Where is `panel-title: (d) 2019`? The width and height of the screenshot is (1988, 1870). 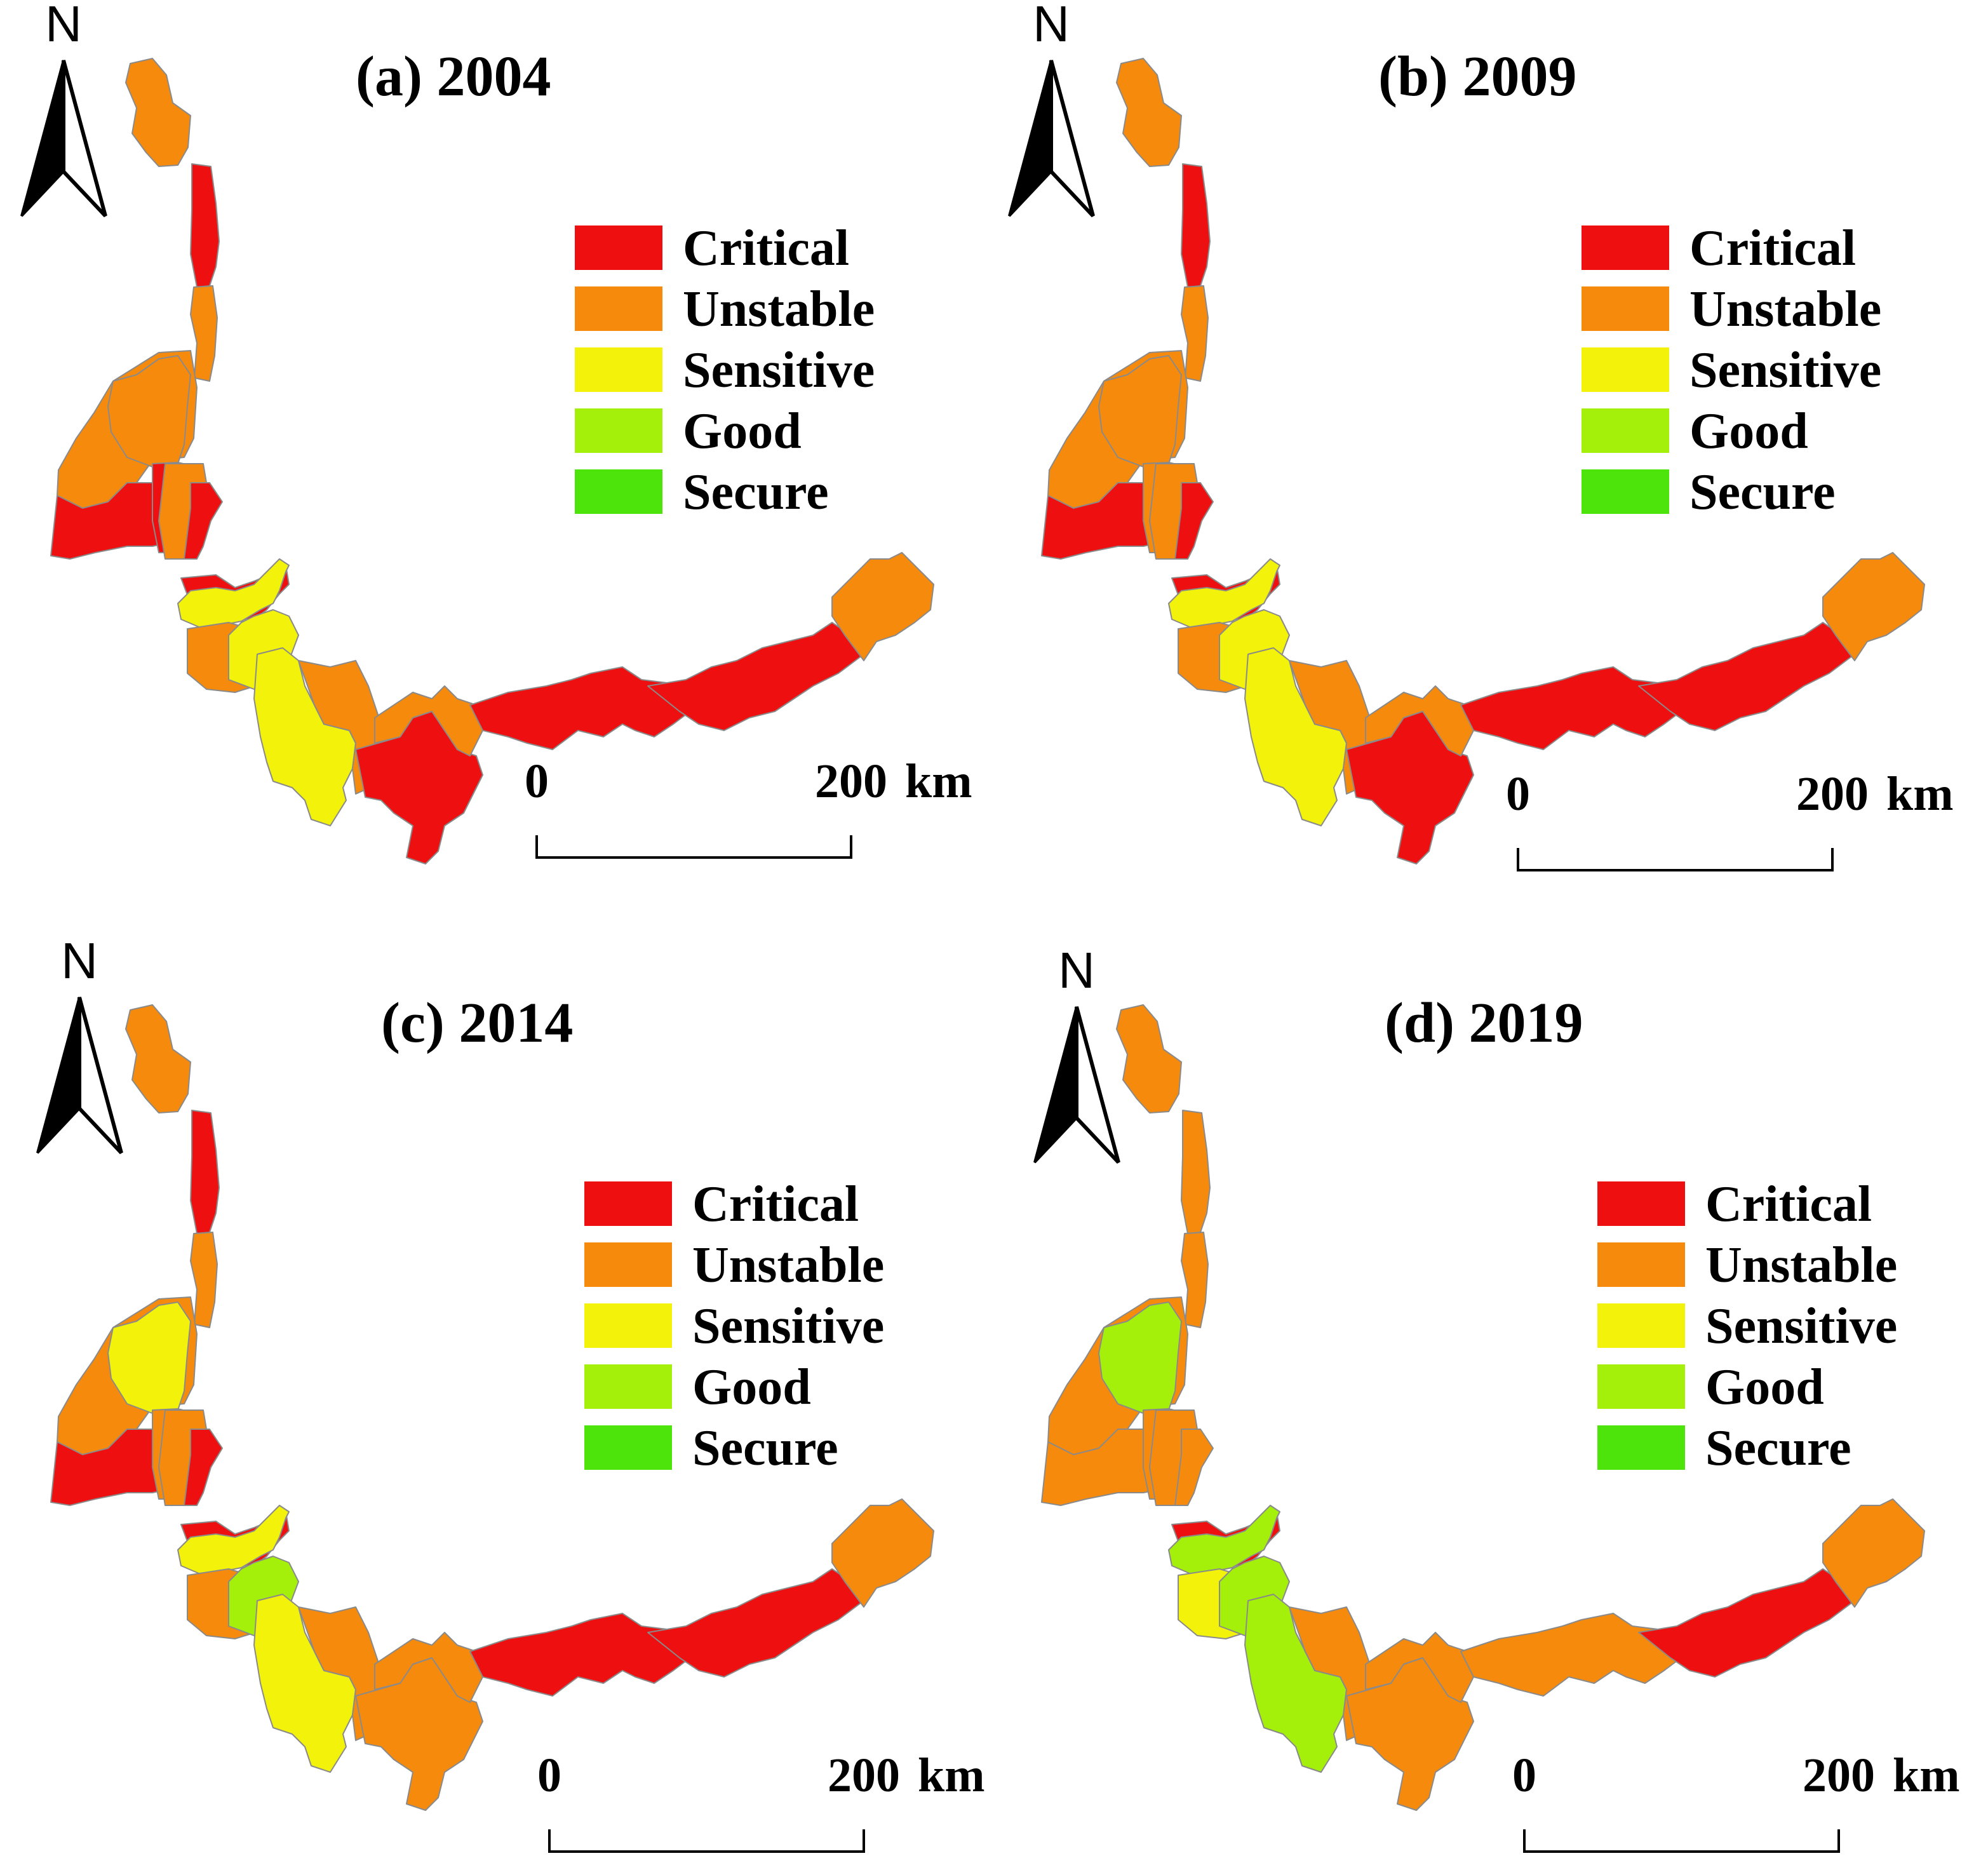
panel-title: (d) 2019 is located at coordinates (1484, 1023).